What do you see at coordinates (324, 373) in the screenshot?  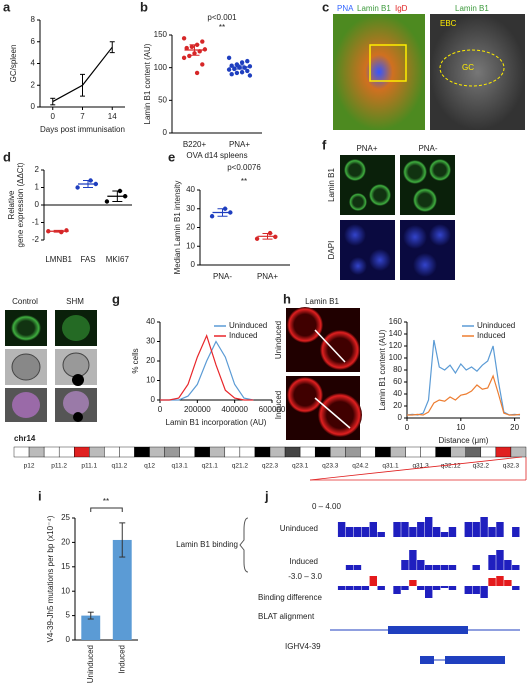 I see `cell-images` at bounding box center [324, 373].